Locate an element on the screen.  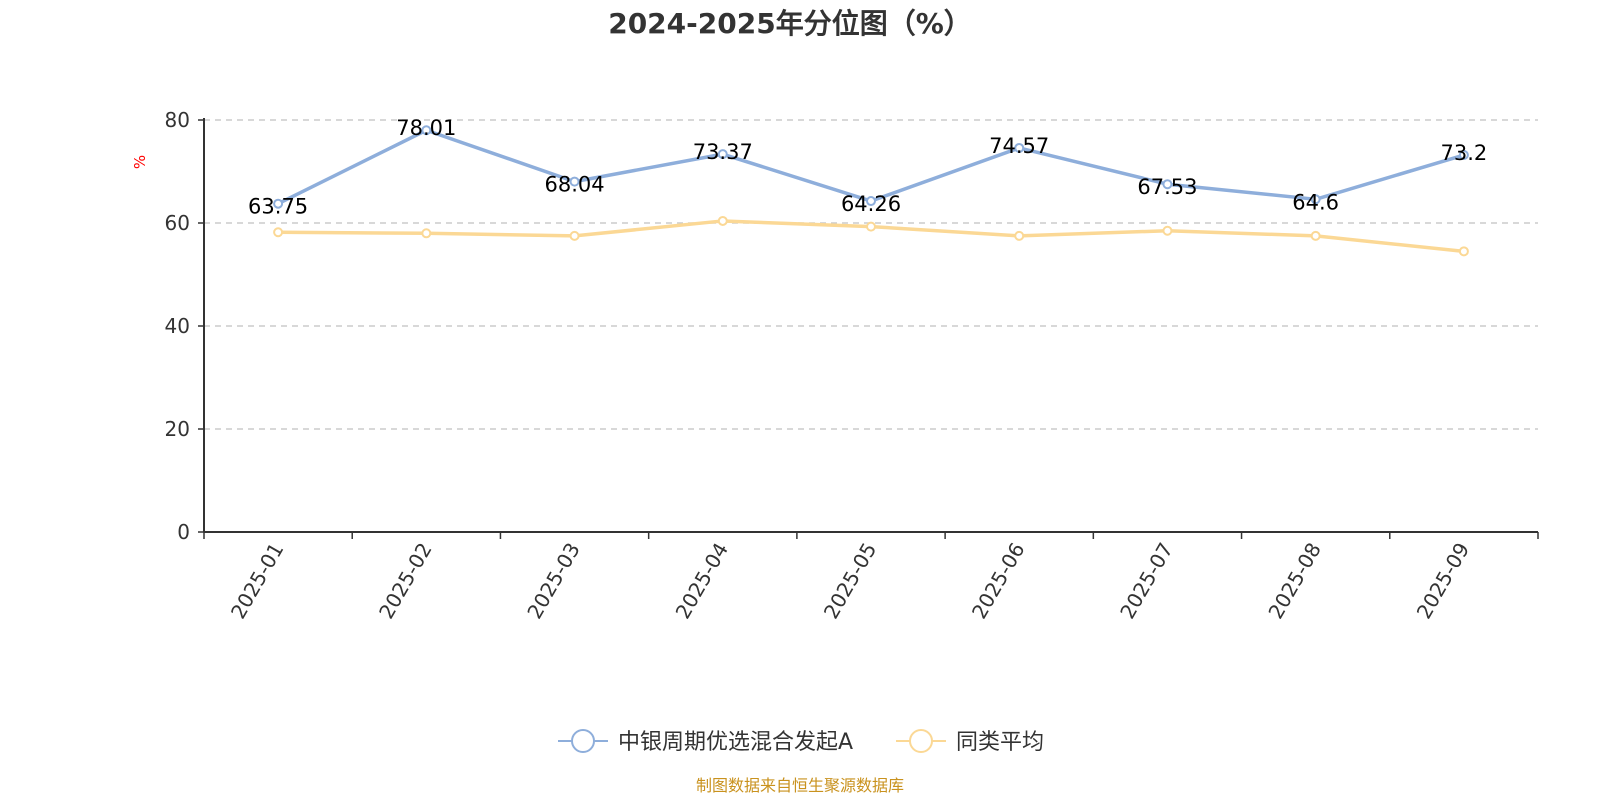
x-tick-label: 2025-08 is located at coordinates (1294, 581).